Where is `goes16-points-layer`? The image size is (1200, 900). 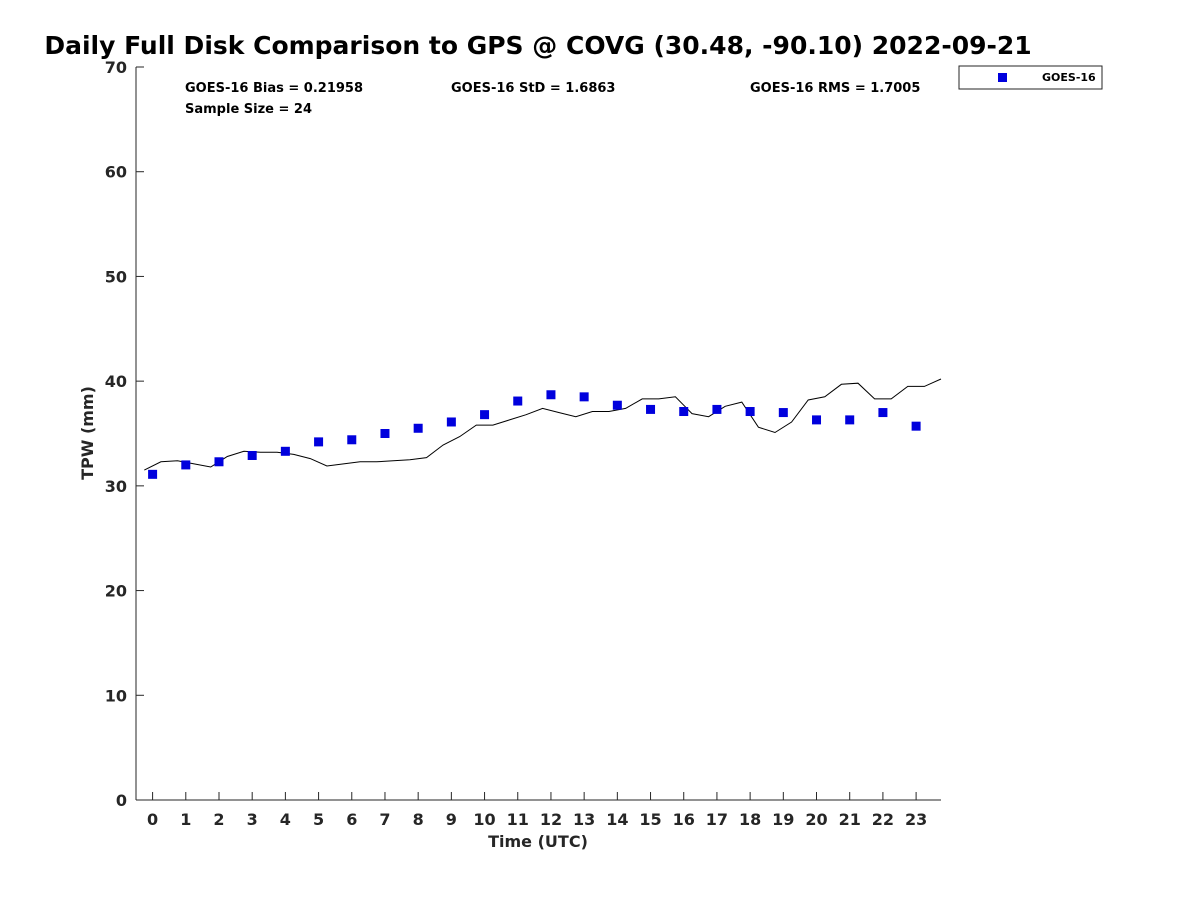 goes16-points-layer is located at coordinates (534, 434).